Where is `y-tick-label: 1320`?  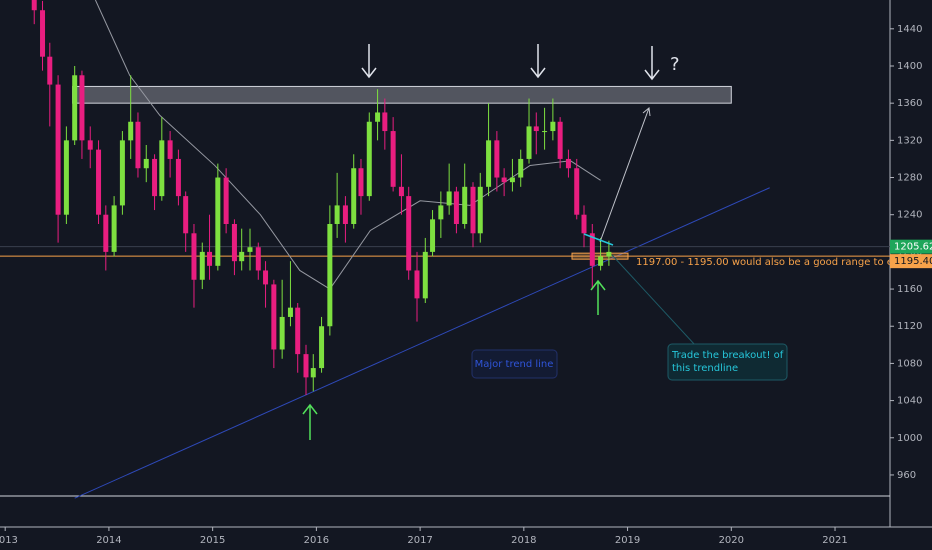 y-tick-label: 1320 is located at coordinates (909, 140).